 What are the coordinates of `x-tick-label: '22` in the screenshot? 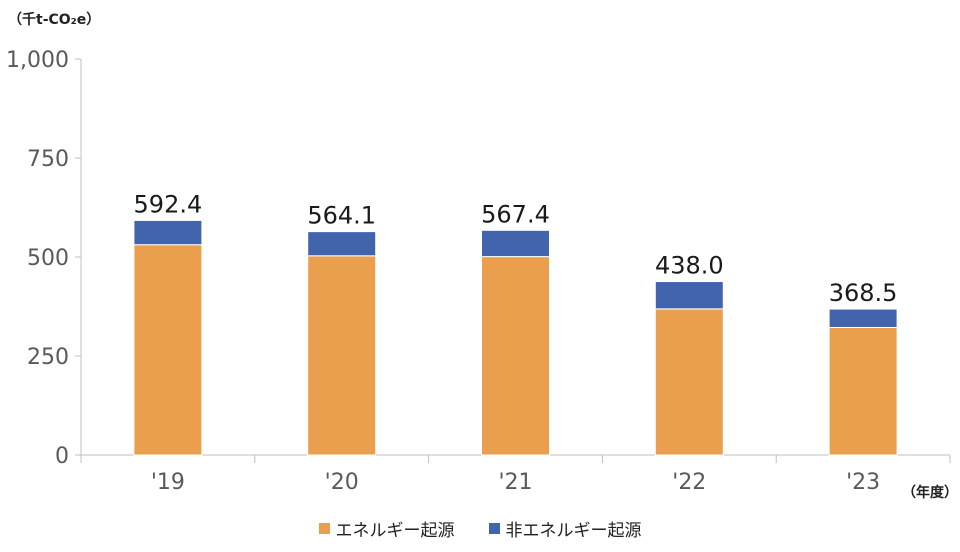 It's located at (689, 482).